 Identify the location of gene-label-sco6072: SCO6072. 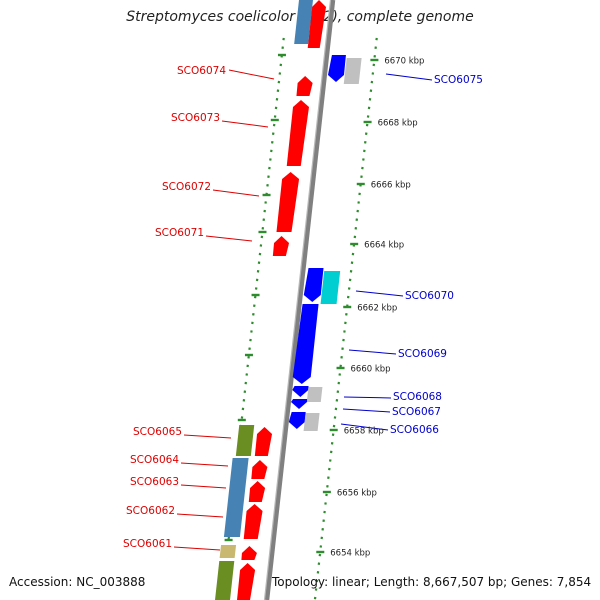
(186, 187).